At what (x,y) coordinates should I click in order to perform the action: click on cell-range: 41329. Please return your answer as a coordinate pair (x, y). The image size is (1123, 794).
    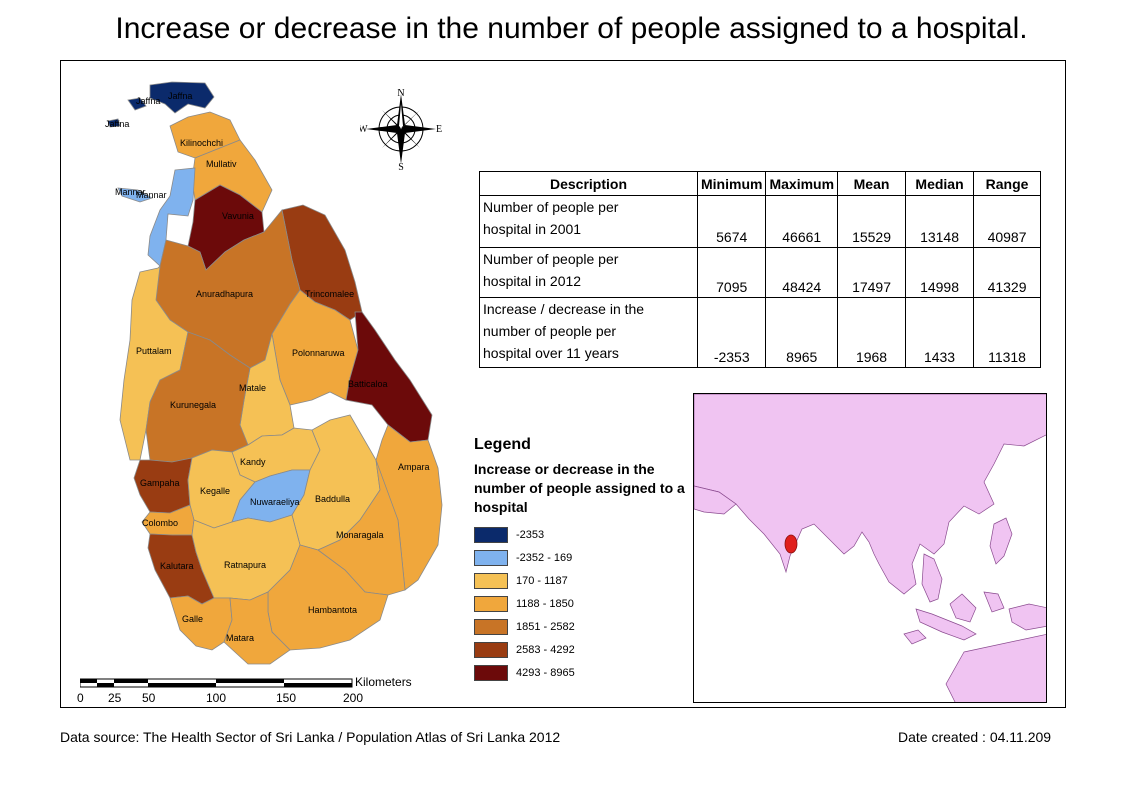
    Looking at the image, I should click on (1007, 272).